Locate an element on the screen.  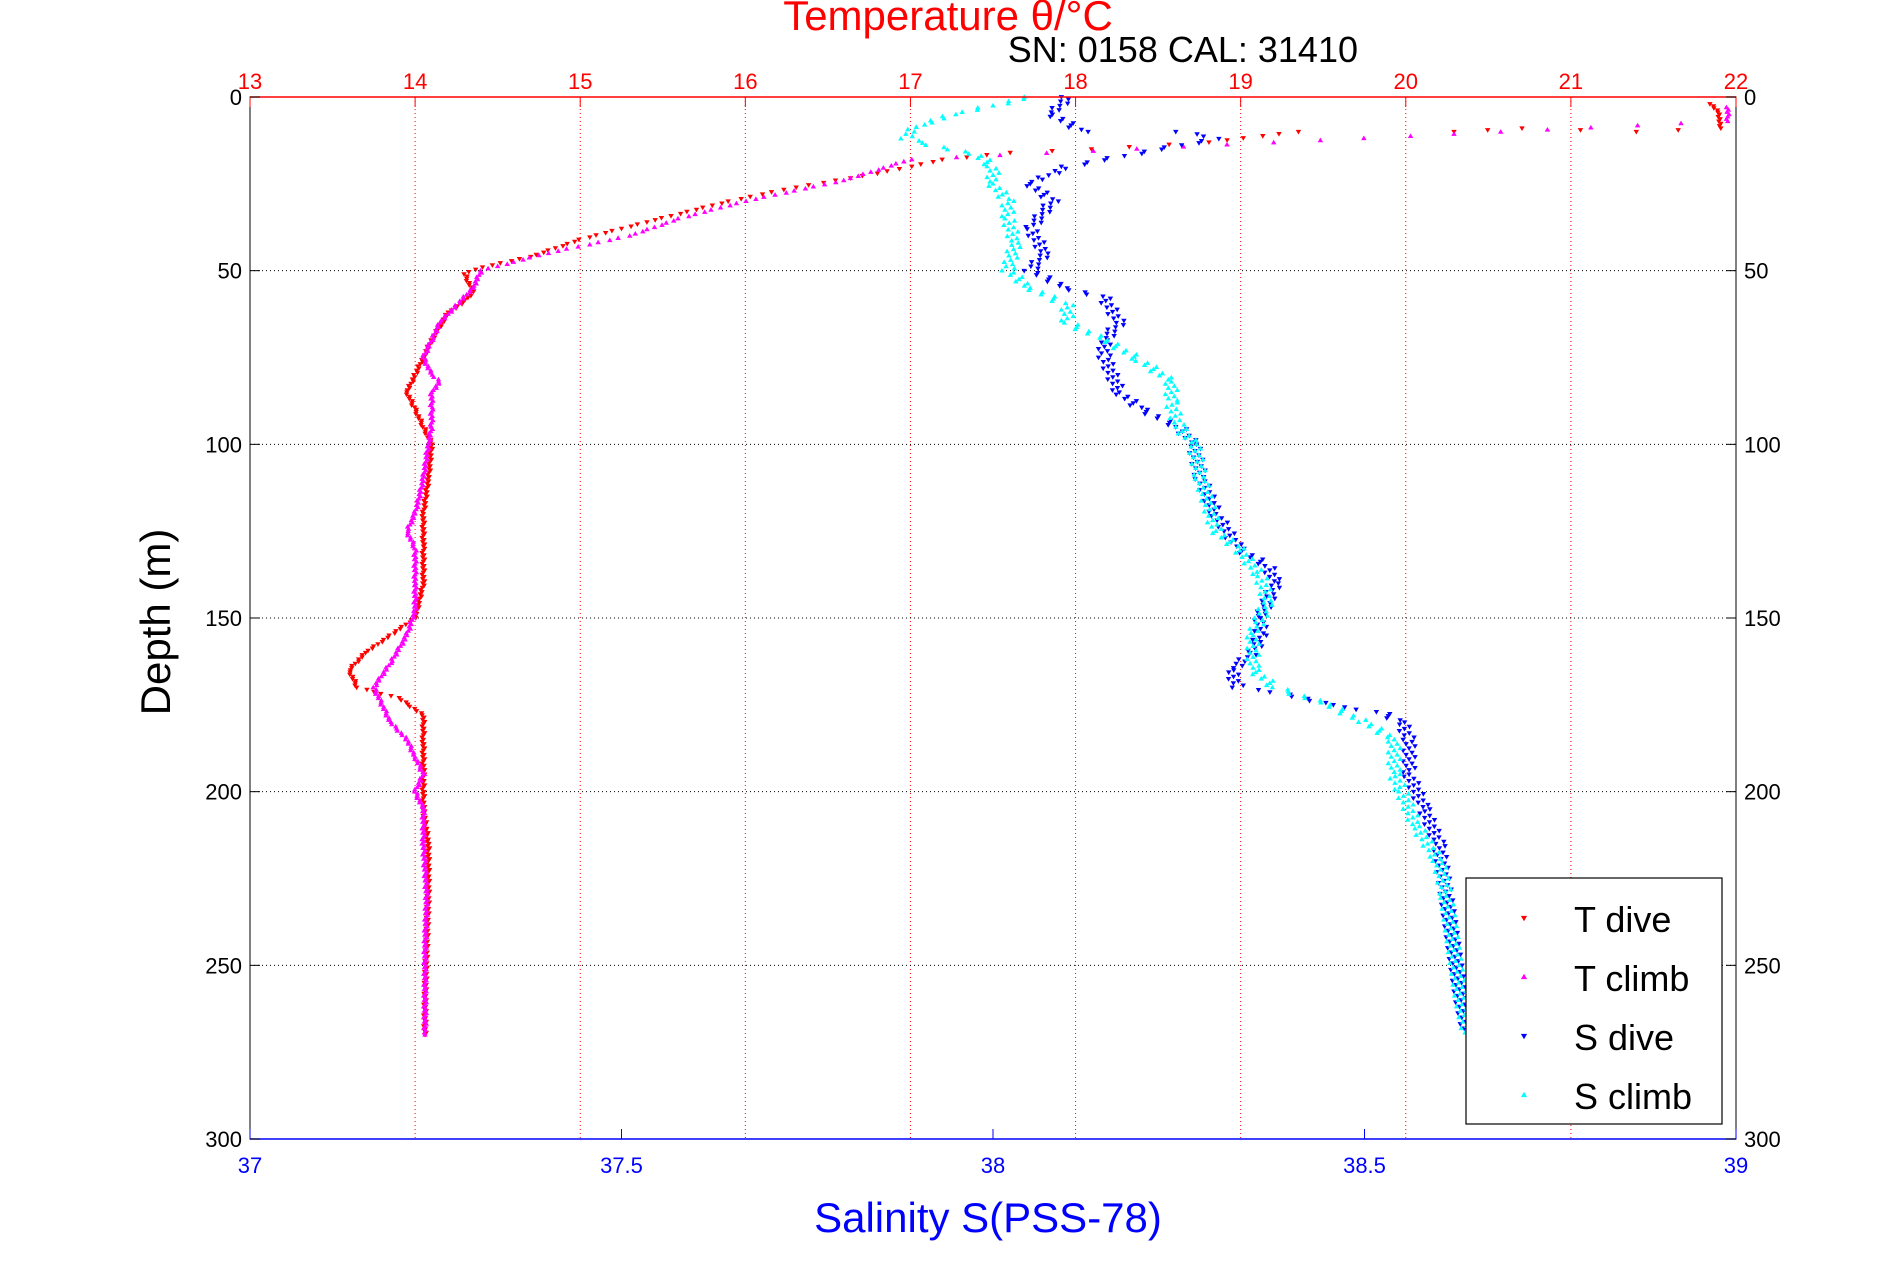
salinity-tick-label: 37 is located at coordinates (250, 1165).